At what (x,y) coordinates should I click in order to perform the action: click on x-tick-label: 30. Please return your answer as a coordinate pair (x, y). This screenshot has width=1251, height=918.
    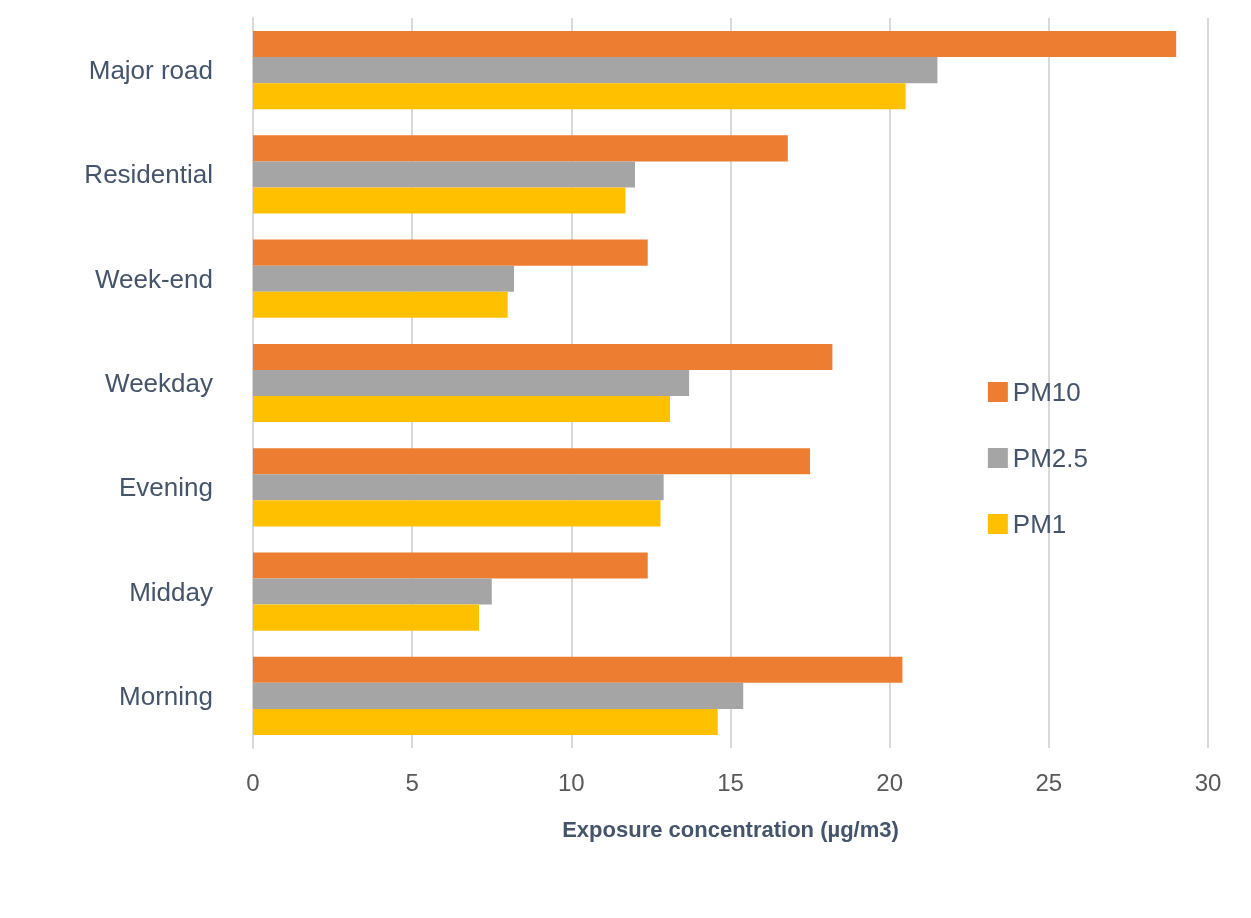
    Looking at the image, I should click on (1208, 782).